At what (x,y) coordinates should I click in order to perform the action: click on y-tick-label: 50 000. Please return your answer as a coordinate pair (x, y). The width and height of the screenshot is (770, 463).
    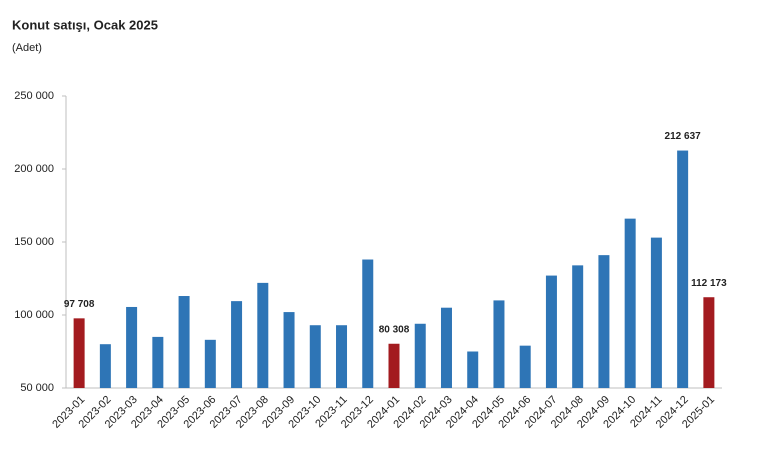
    Looking at the image, I should click on (37, 388).